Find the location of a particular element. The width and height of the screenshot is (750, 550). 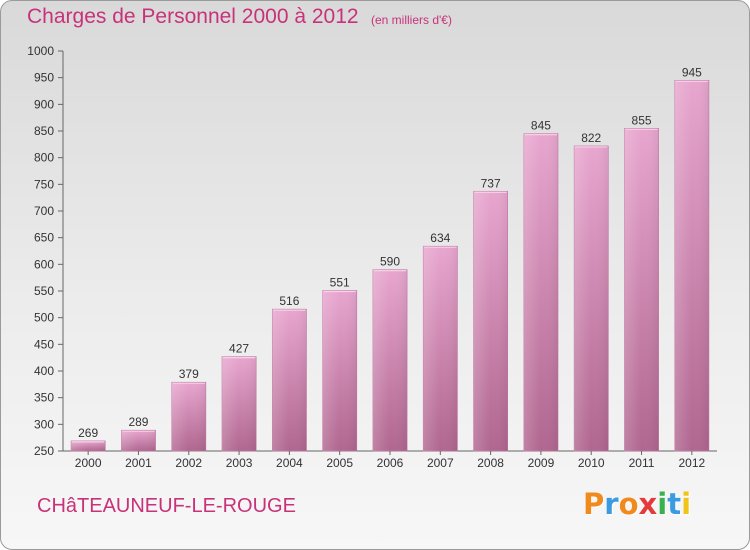

y-tick-label: 950 is located at coordinates (44, 78).